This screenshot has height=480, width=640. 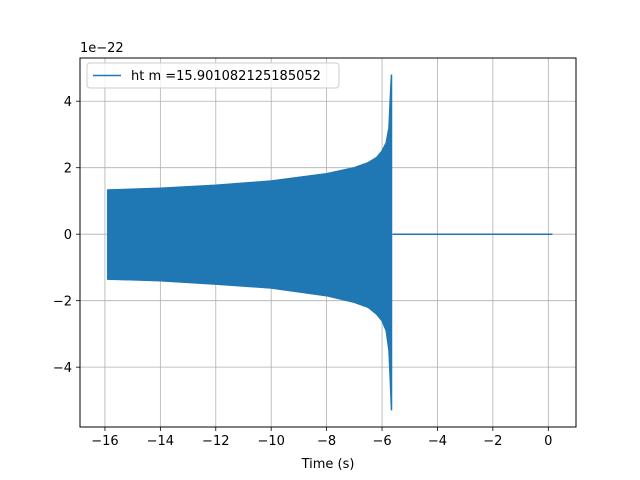 I want to click on x-tick-label: −4, so click(x=437, y=441).